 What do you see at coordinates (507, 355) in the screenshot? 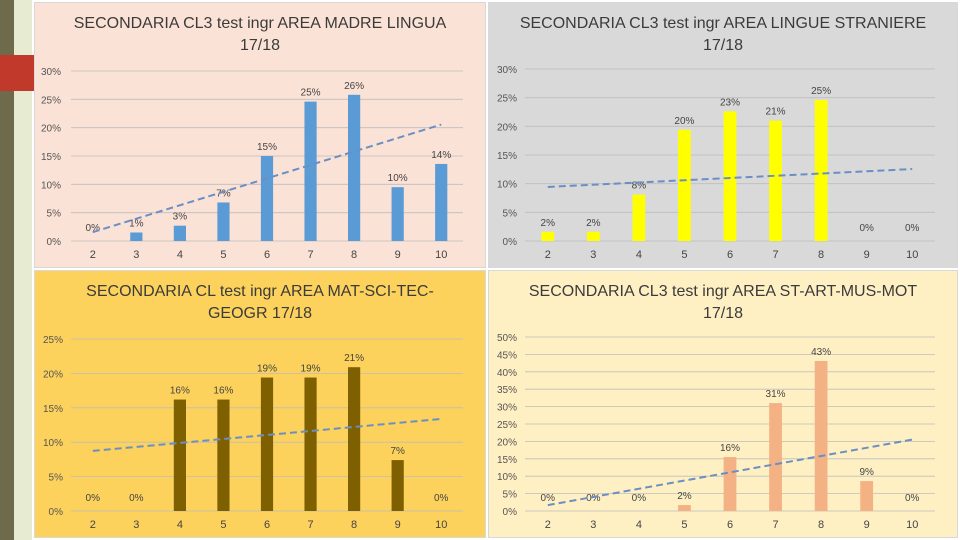
I see `y-tick-label: 45%` at bounding box center [507, 355].